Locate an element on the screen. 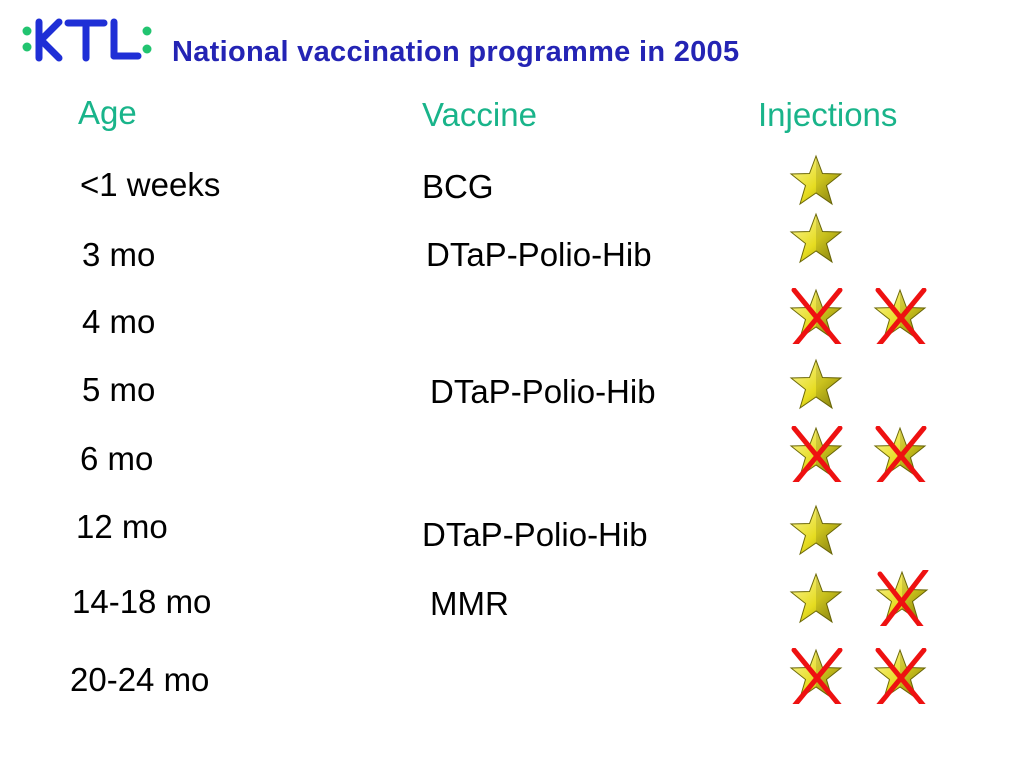  header-age: Age is located at coordinates (107, 112).